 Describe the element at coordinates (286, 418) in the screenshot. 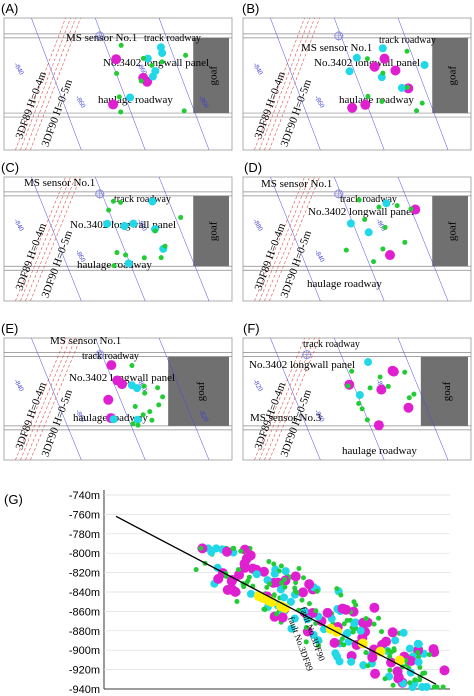

I see `ms-sensor-label: MS sensor No.3` at that location.